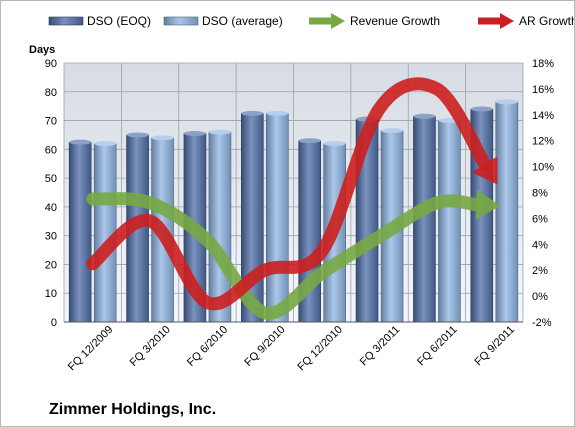 The image size is (575, 427). What do you see at coordinates (207, 346) in the screenshot?
I see `x-tick-label: FQ 6/2010` at bounding box center [207, 346].